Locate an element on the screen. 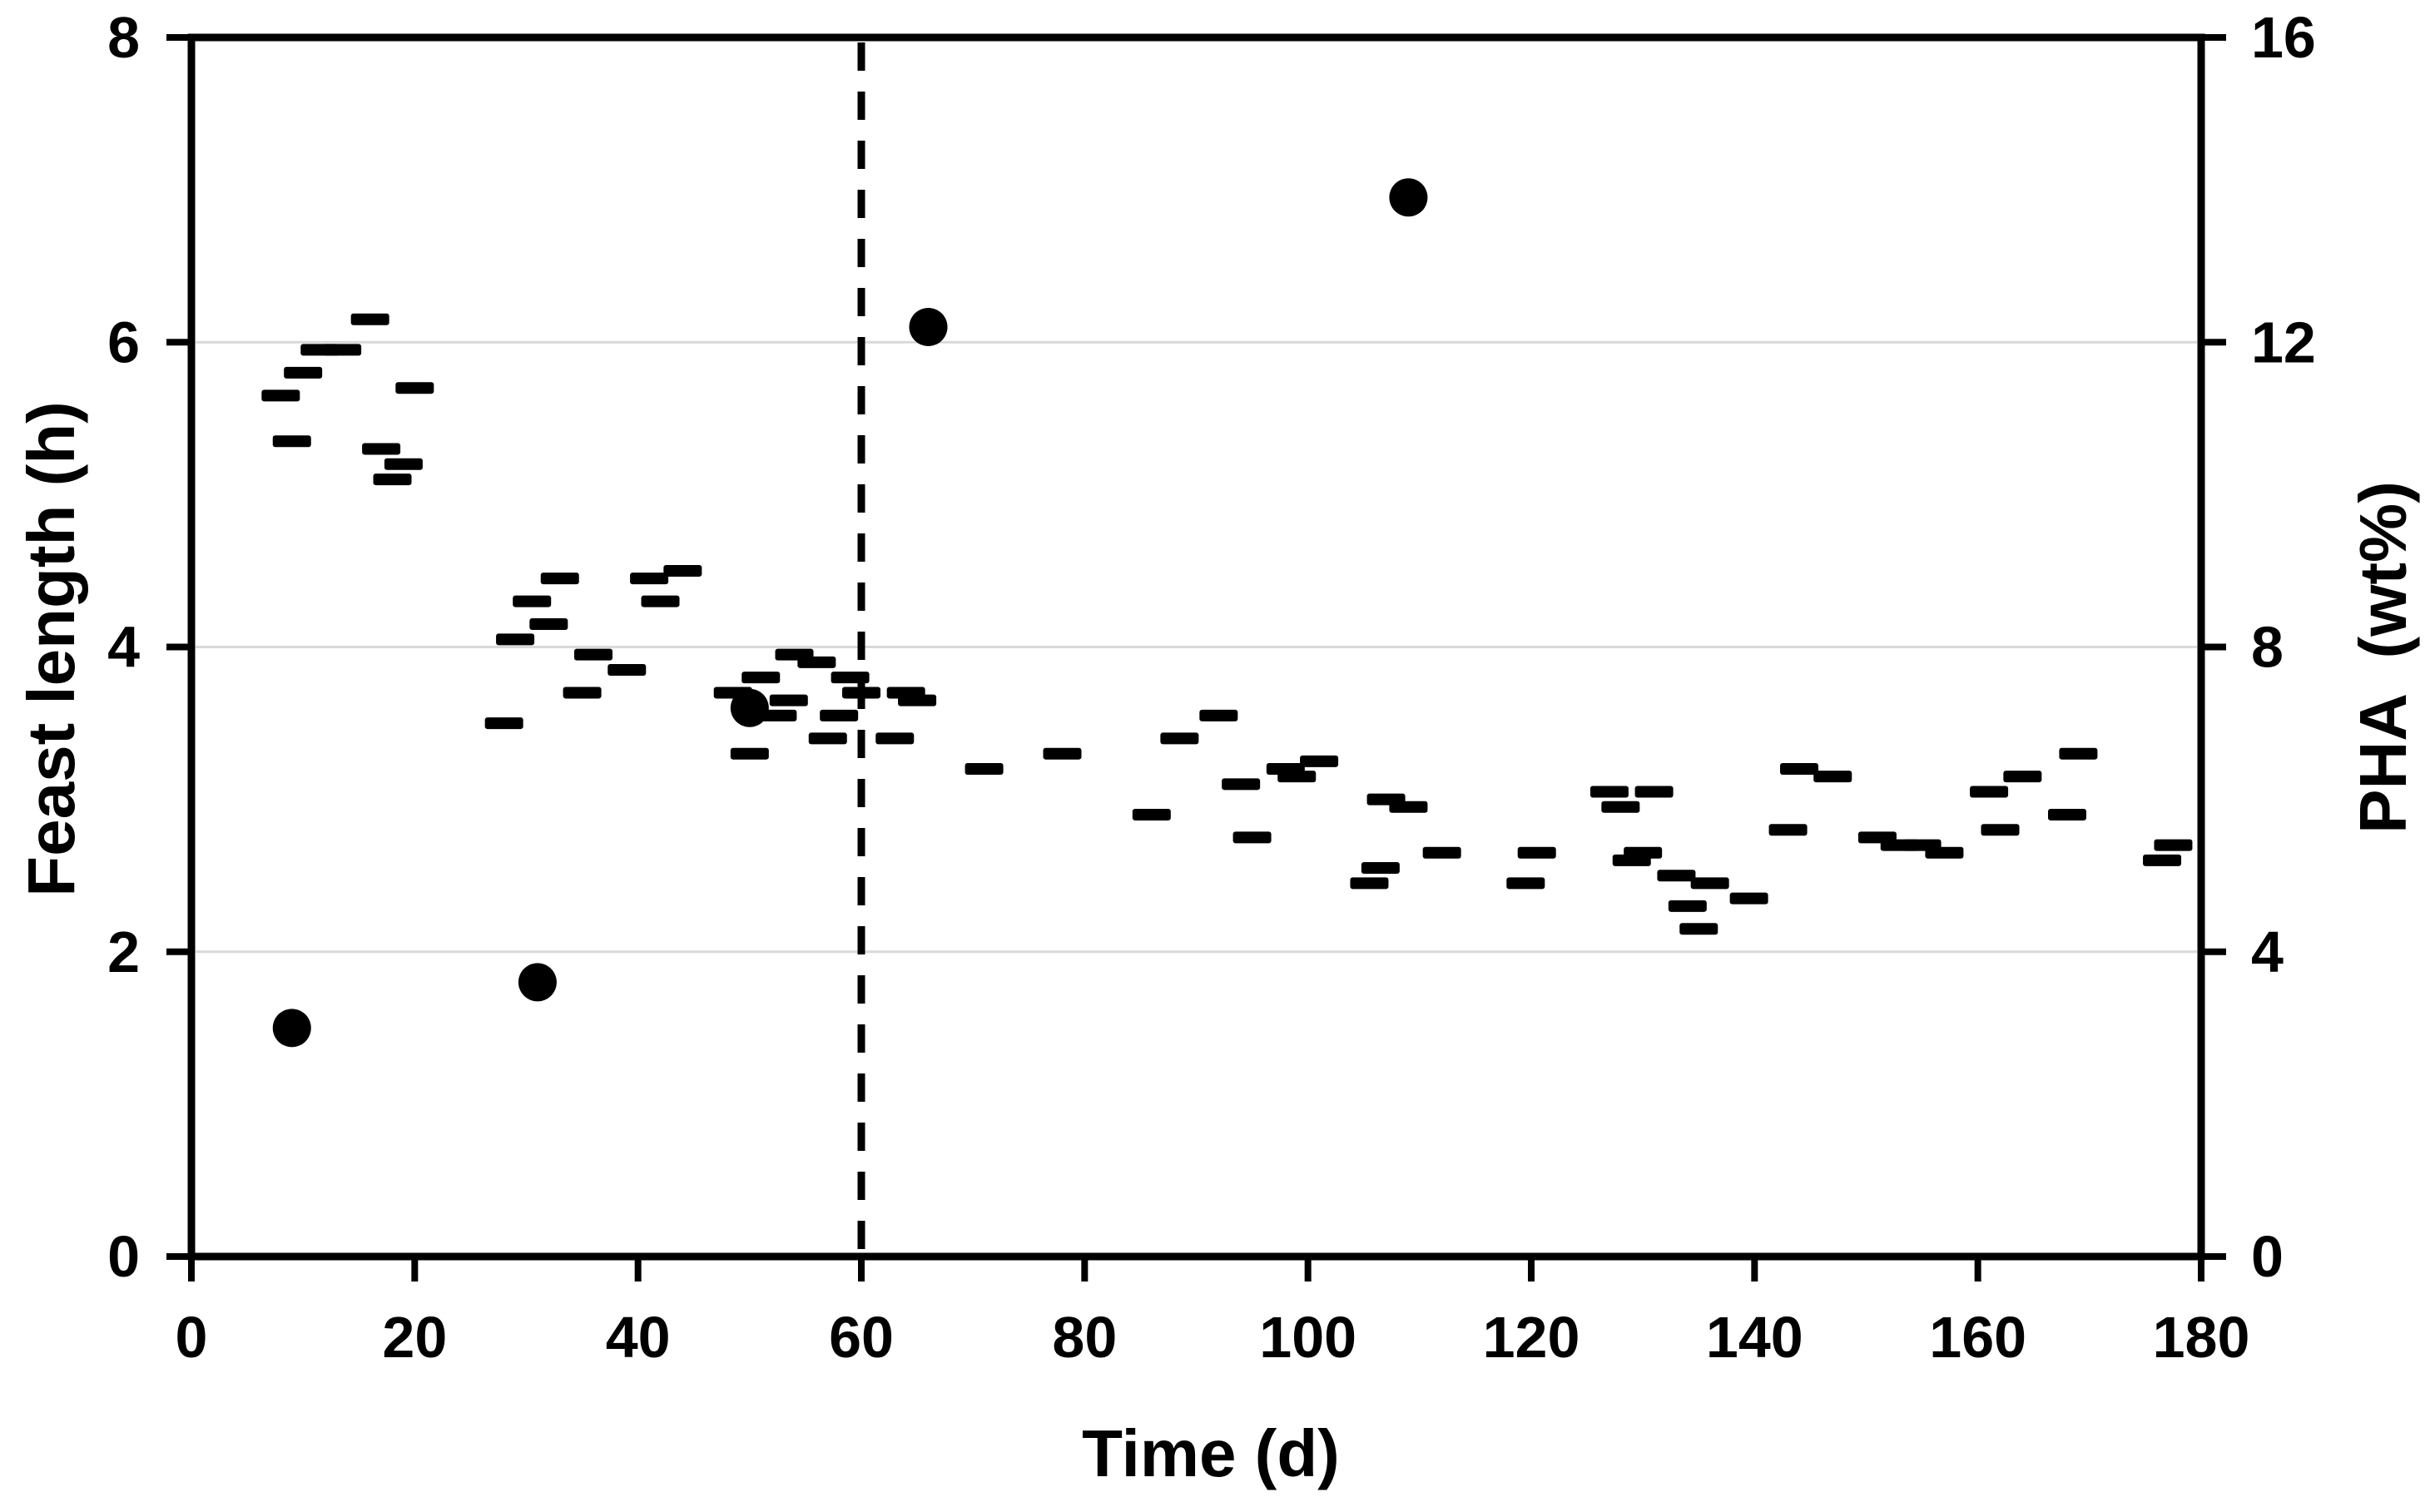  left-y-tick-label: 2 is located at coordinates (124, 952).